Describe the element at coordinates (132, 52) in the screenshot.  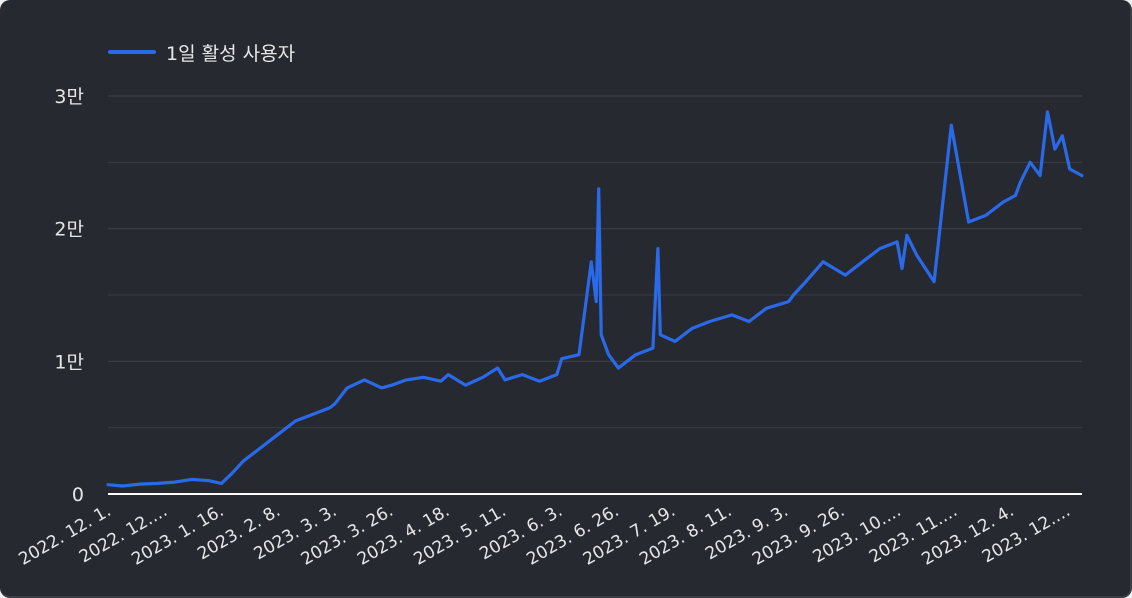
I see `legend-swatch` at that location.